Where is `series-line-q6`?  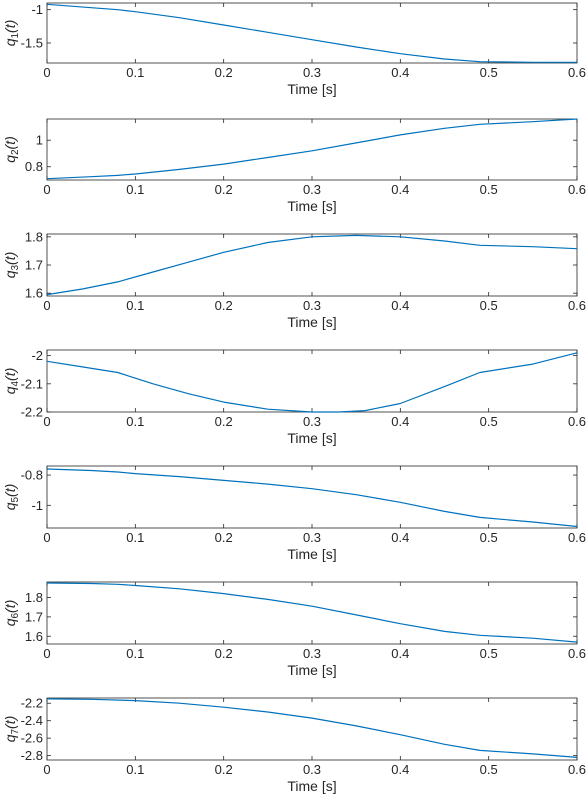
series-line-q6 is located at coordinates (312, 612).